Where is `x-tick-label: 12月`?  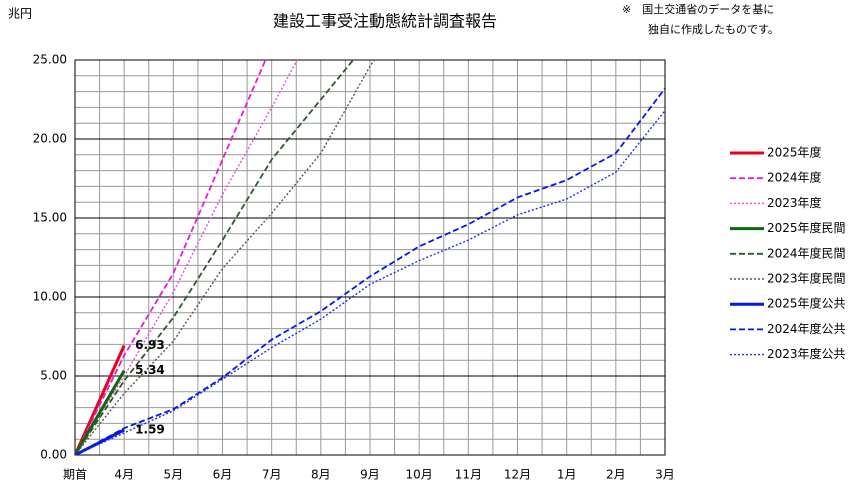 x-tick-label: 12月 is located at coordinates (517, 475).